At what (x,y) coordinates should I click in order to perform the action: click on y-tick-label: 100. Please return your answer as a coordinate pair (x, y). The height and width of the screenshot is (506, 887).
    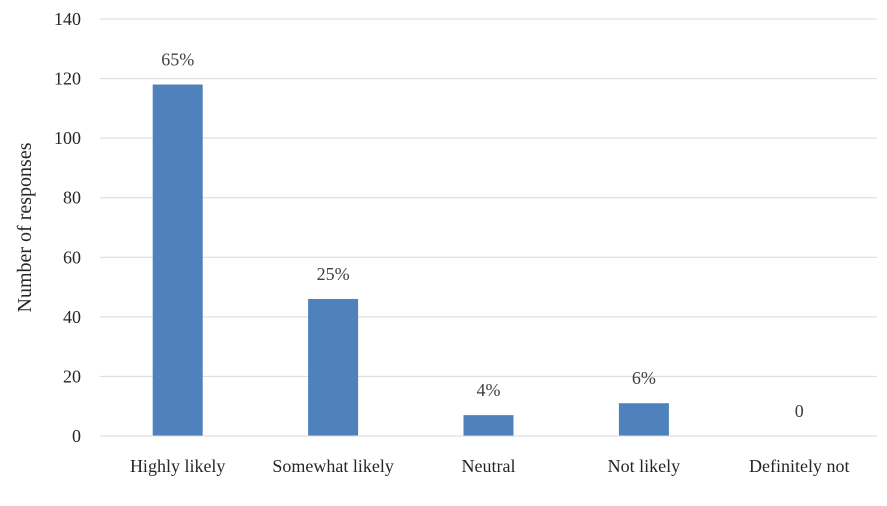
    Looking at the image, I should click on (67, 138).